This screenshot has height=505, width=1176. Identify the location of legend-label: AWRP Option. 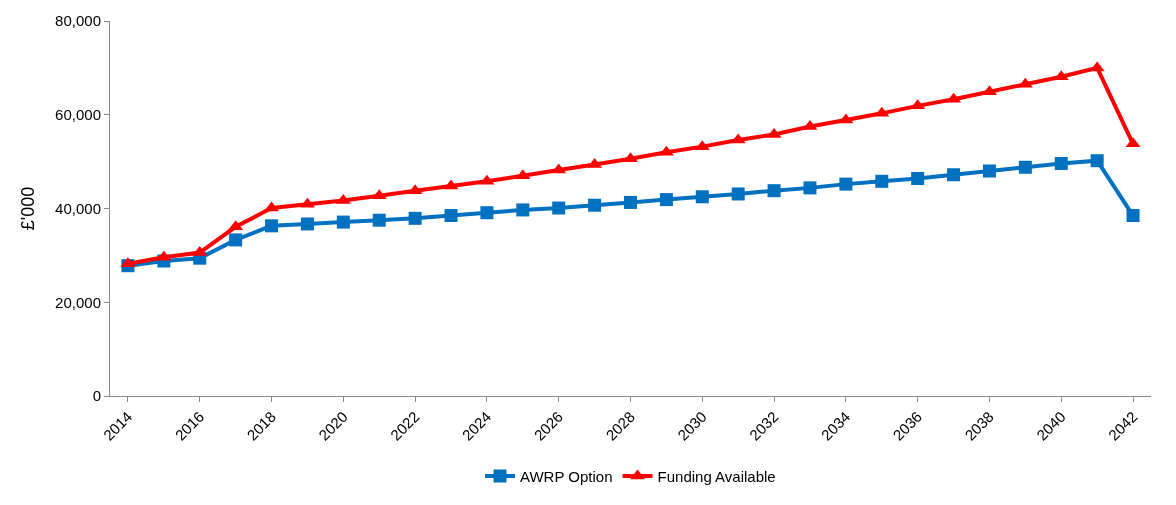
(566, 476).